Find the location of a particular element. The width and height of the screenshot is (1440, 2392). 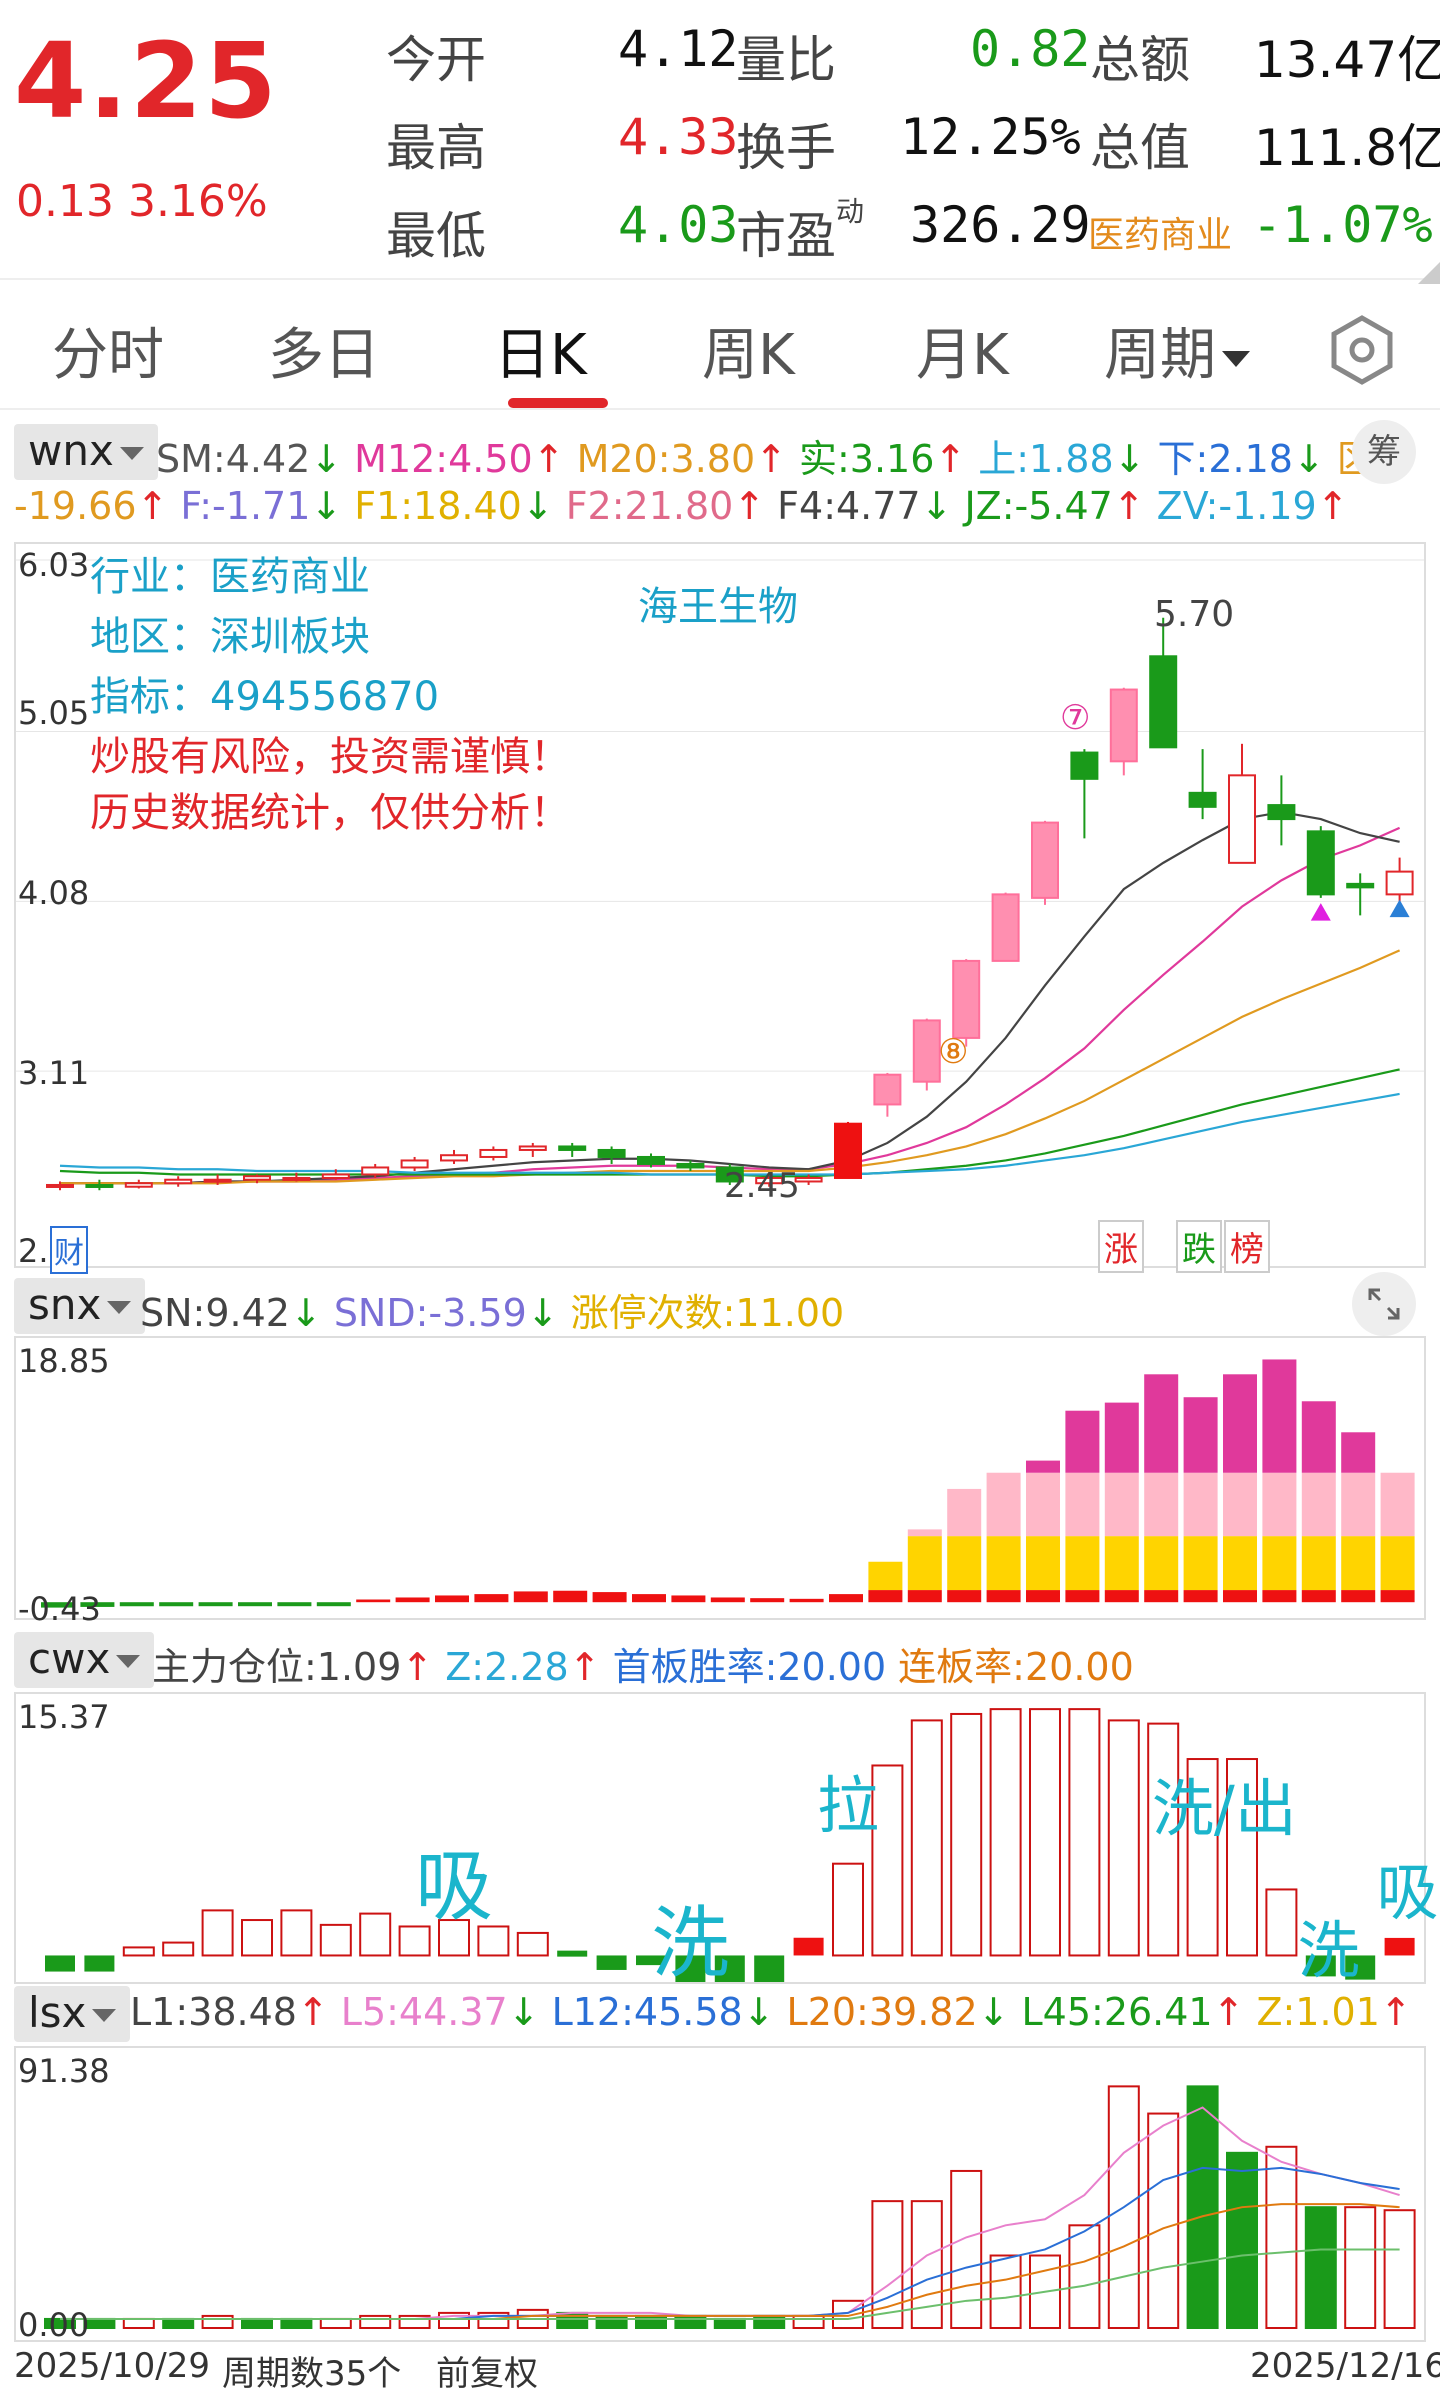

limit-up-tag: 涨 is located at coordinates (1121, 1246).